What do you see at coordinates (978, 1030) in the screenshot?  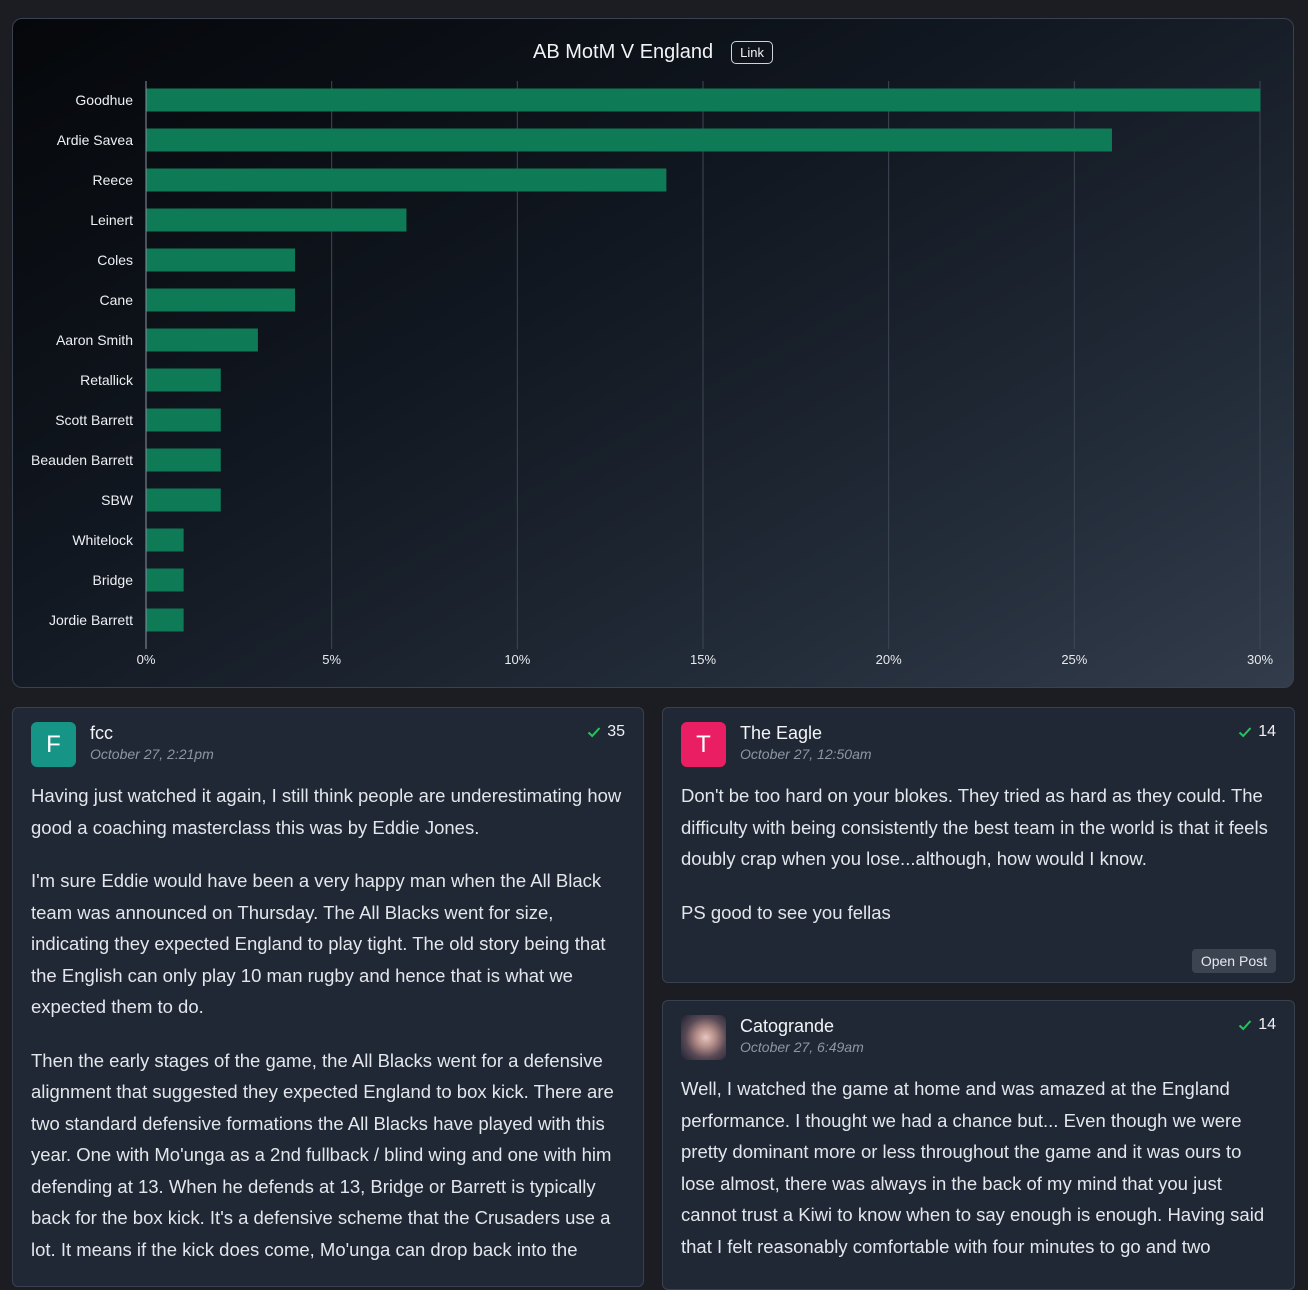 I see `post-header: Catogrande October 27, 6:49am 14` at bounding box center [978, 1030].